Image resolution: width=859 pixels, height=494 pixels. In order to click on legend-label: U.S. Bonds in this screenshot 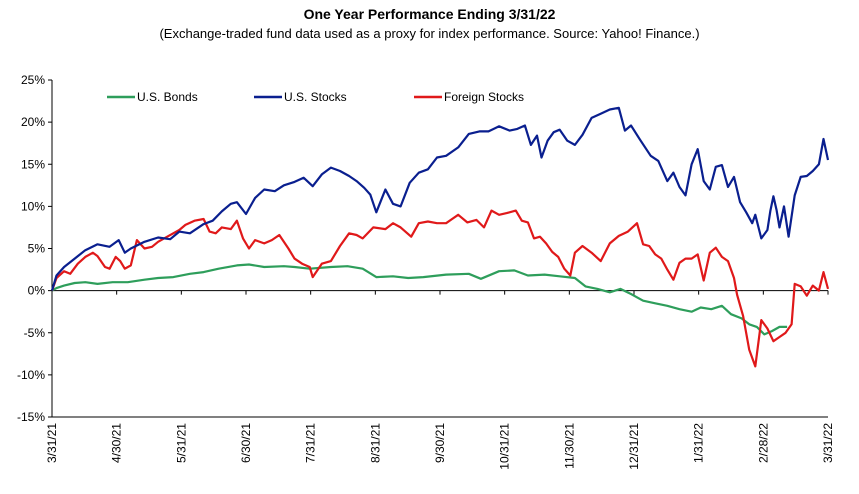, I will do `click(167, 97)`.